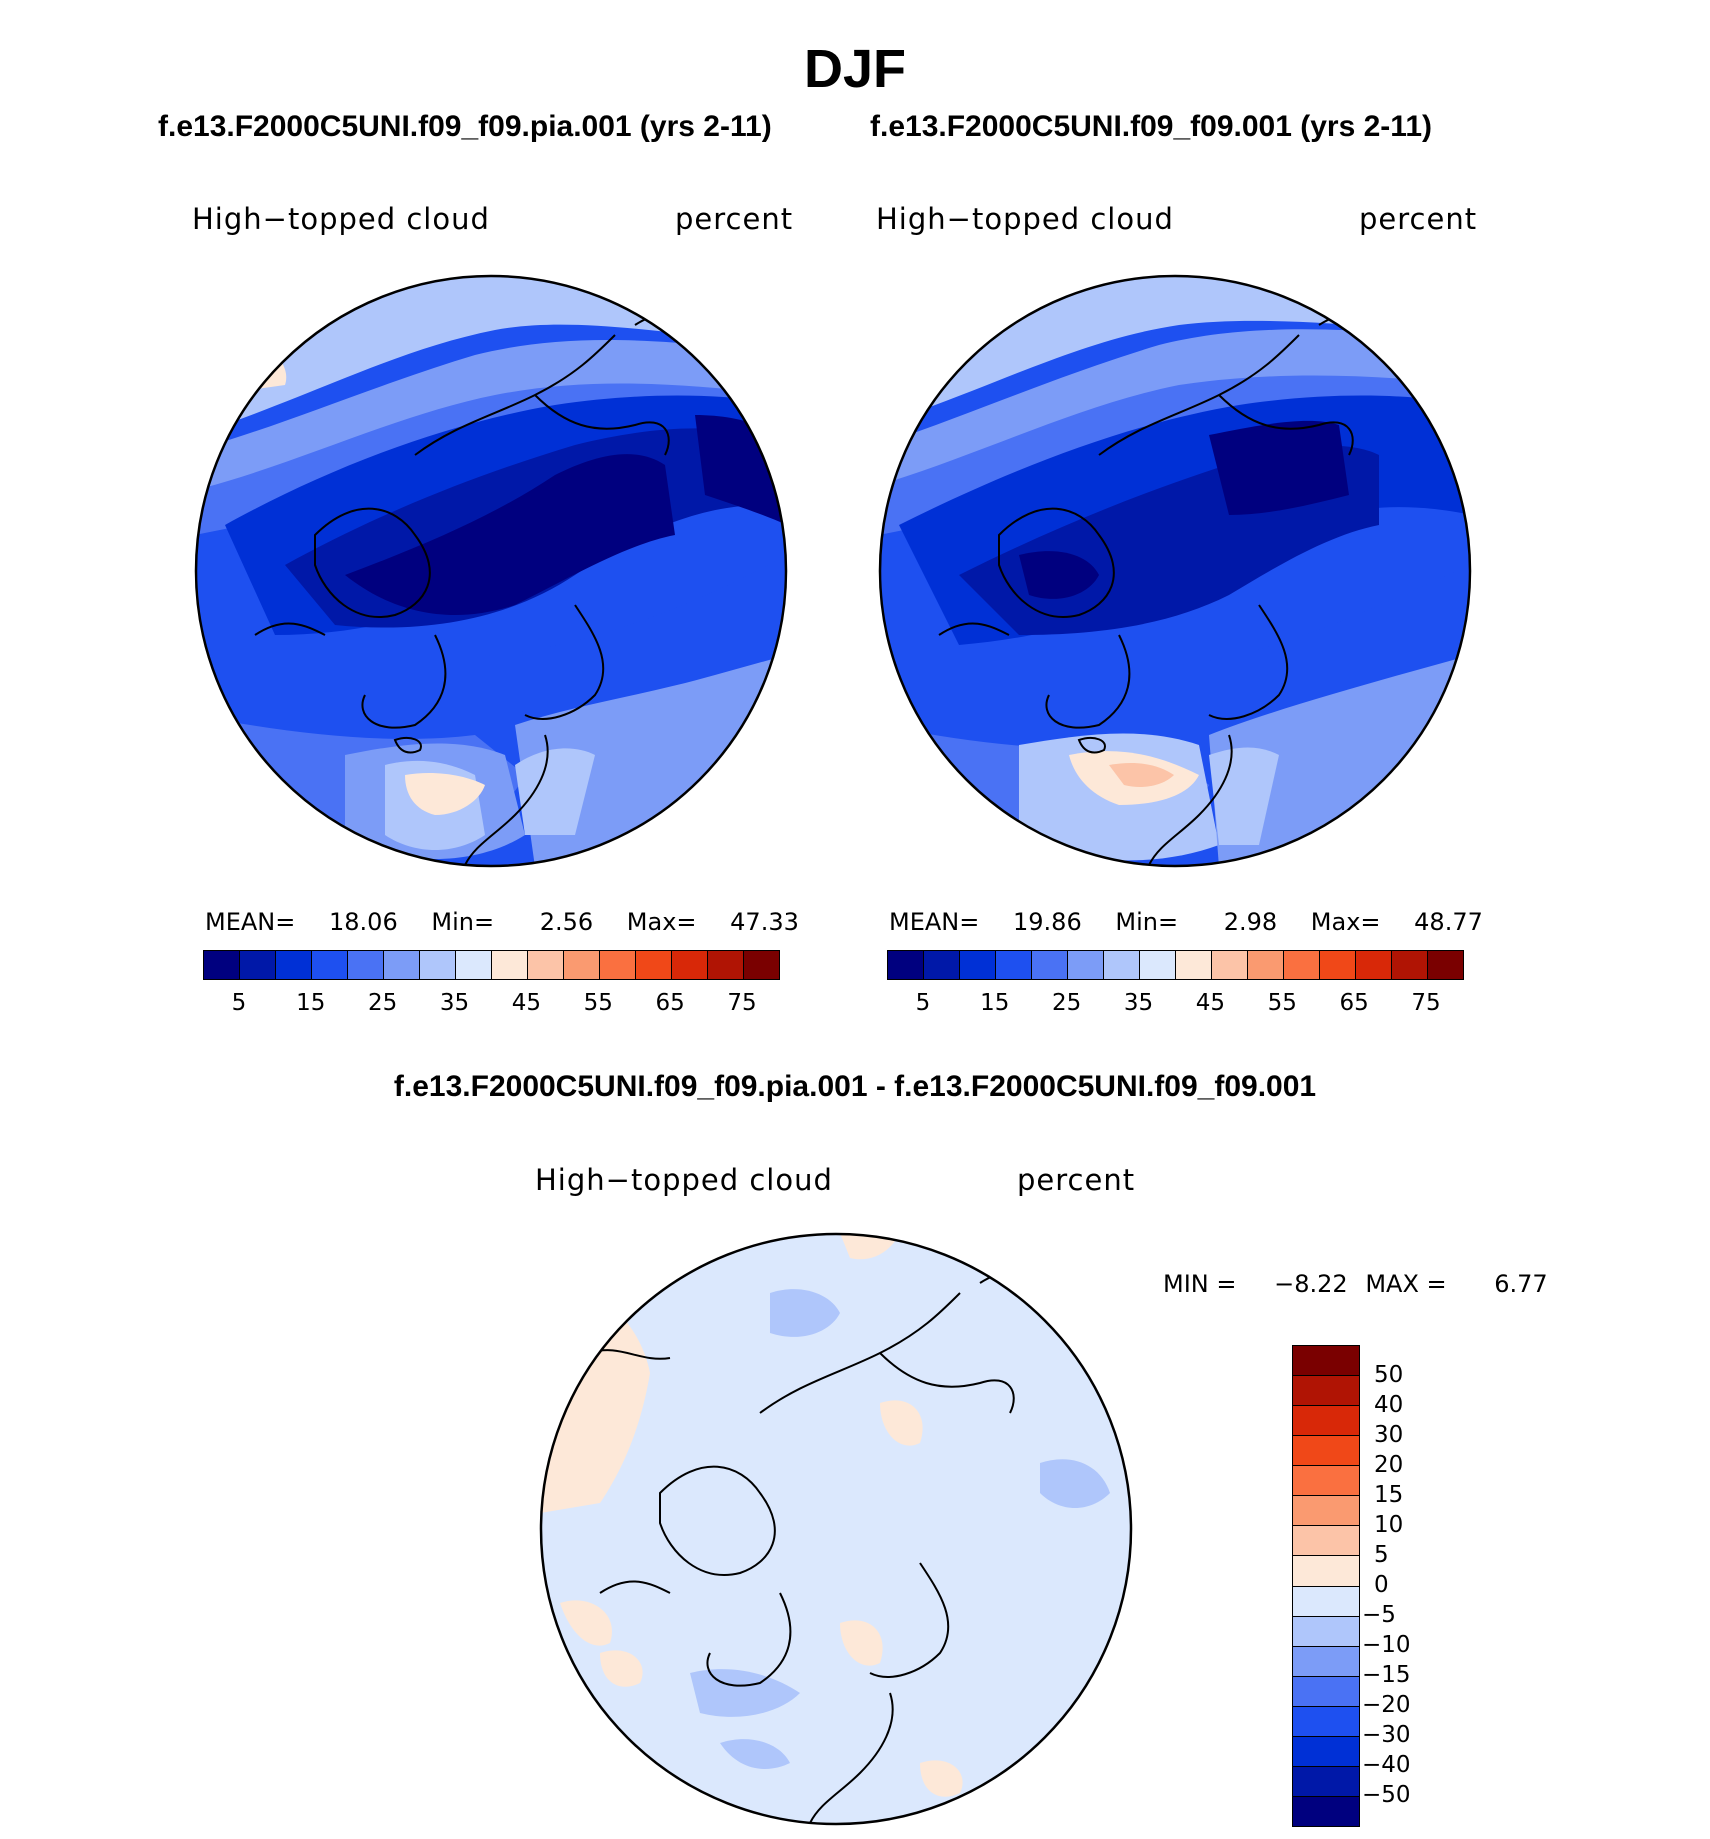 The image size is (1710, 1839). I want to click on panel2-case-title: f.e13.F2000C5UNI.f09_f09.001 (yrs 2-11), so click(1151, 126).